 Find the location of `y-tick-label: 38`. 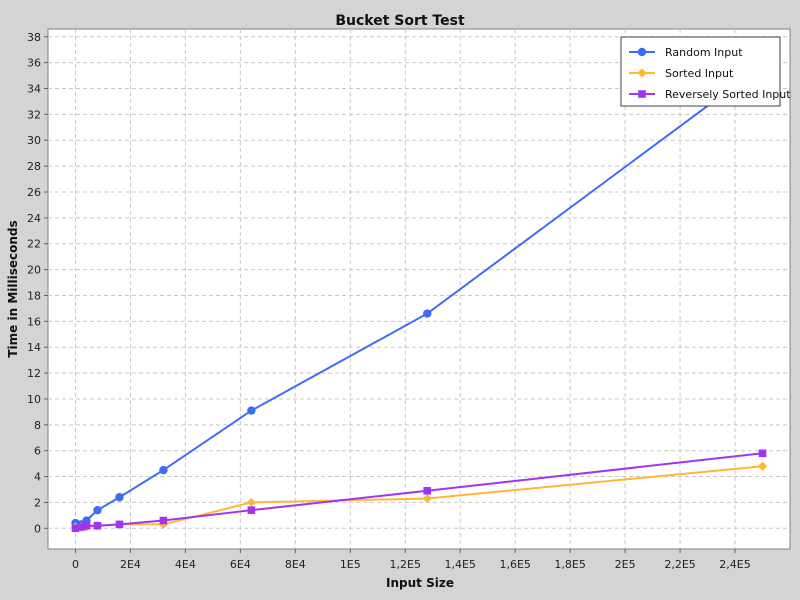

y-tick-label: 38 is located at coordinates (34, 37).